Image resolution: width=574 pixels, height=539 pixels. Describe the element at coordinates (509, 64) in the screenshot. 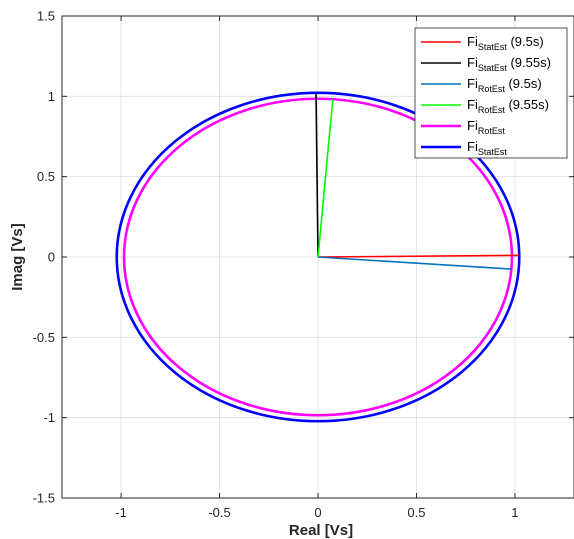

I see `legend-label: FiStatEst (9.55s)` at that location.